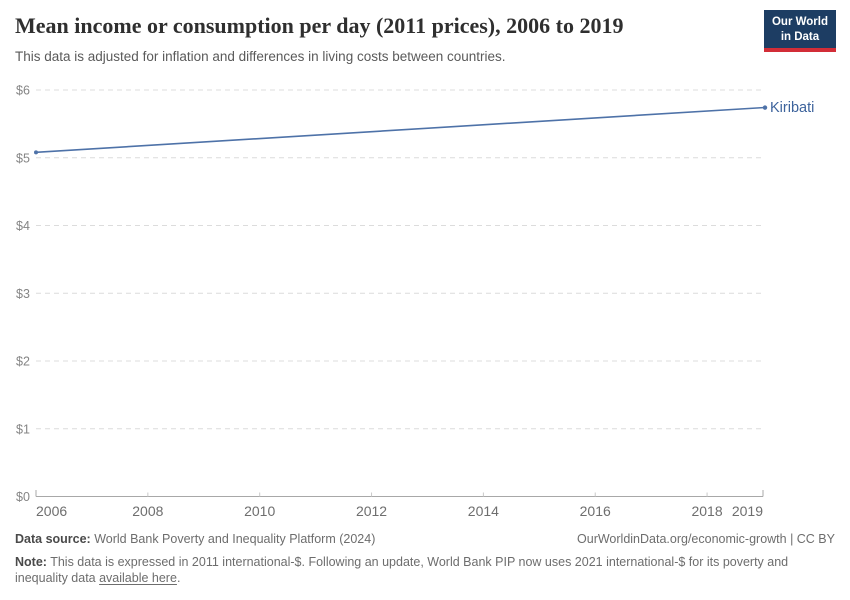 This screenshot has height=600, width=850. What do you see at coordinates (483, 511) in the screenshot?
I see `x-tick-label: 2014` at bounding box center [483, 511].